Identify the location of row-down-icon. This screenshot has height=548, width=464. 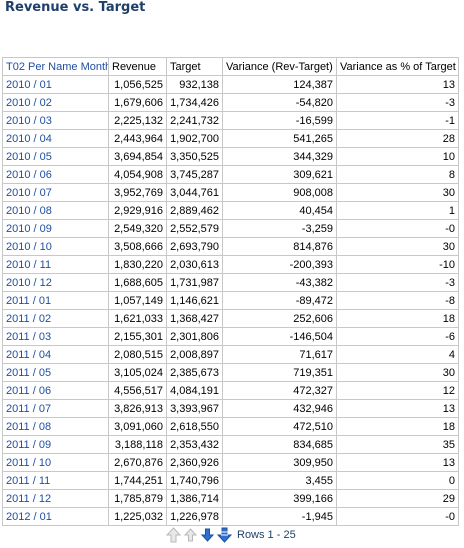
(207, 535).